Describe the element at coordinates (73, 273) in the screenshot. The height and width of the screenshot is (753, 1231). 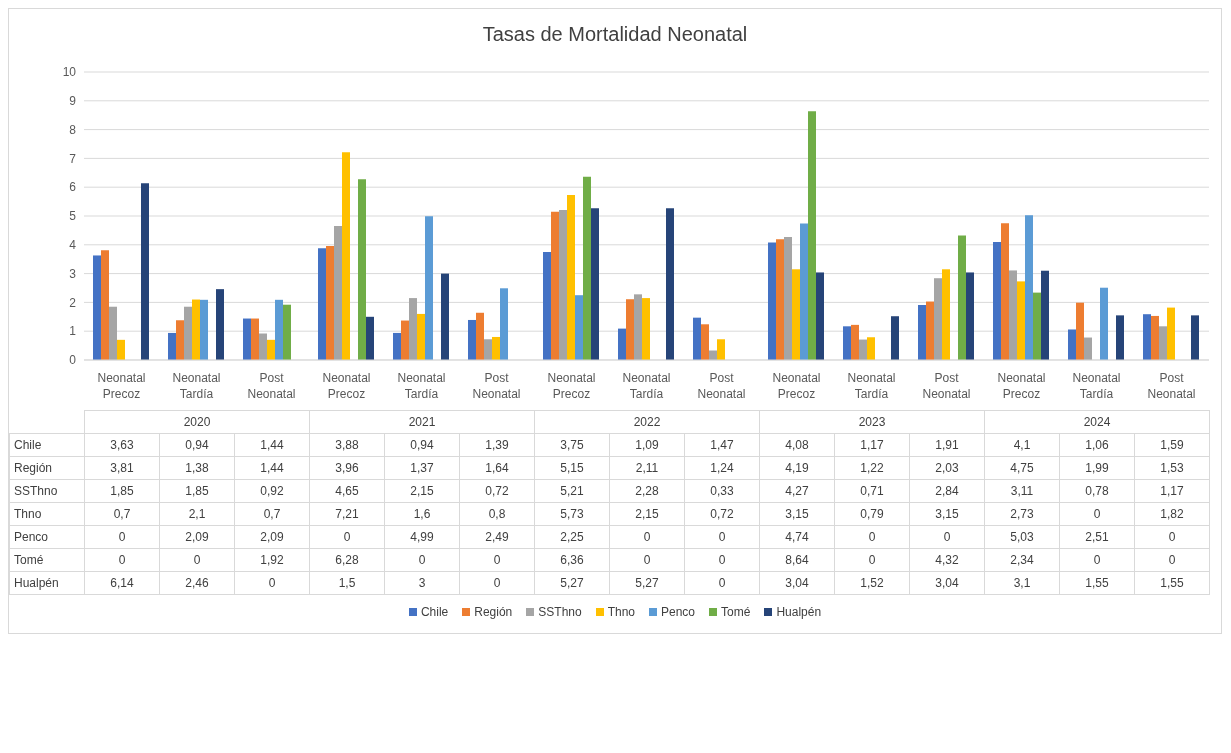
I see `y-tick-label: 3` at that location.